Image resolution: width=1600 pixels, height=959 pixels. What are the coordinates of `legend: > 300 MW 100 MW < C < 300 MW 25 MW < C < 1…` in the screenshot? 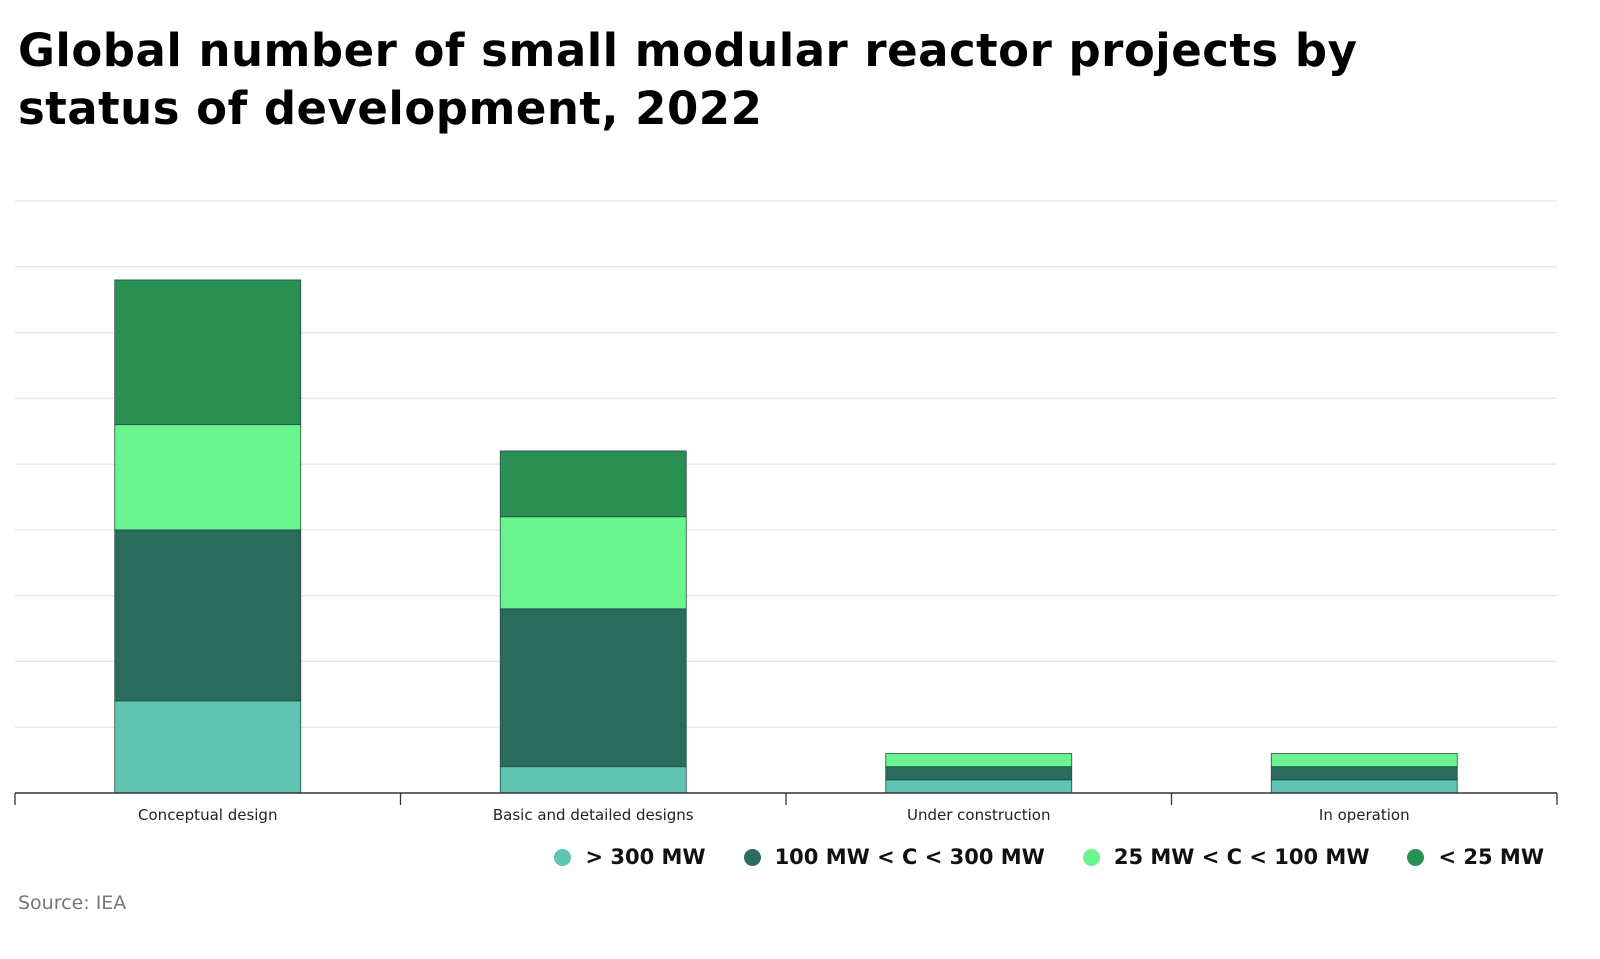 It's located at (1049, 857).